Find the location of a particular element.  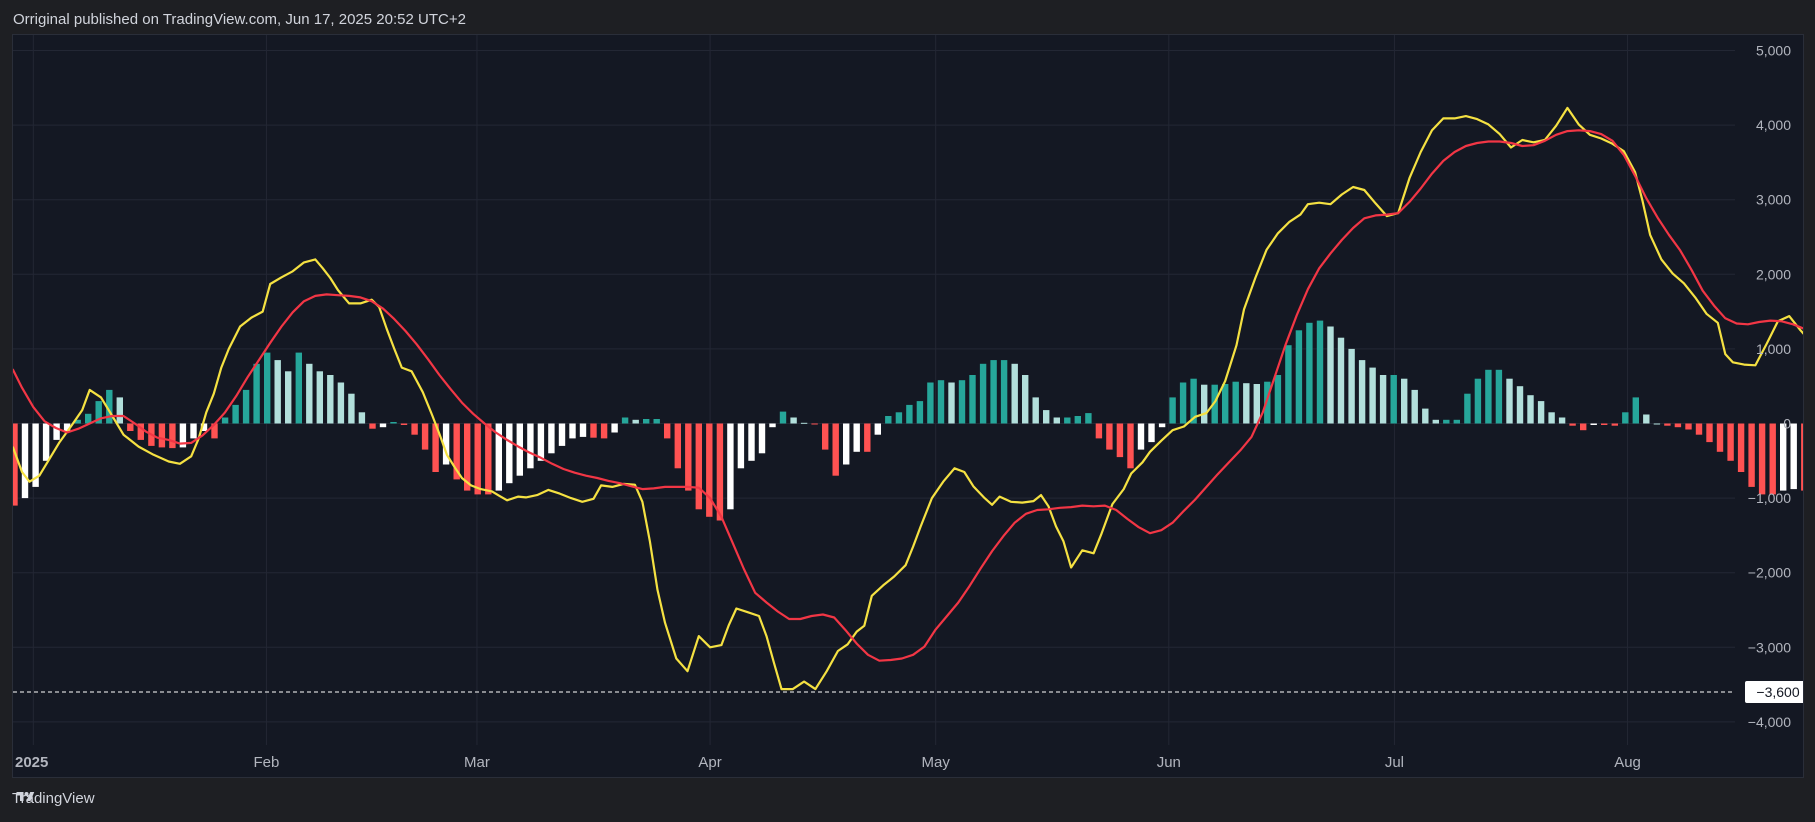

y-tick-label: 3,000 is located at coordinates (1773, 200).